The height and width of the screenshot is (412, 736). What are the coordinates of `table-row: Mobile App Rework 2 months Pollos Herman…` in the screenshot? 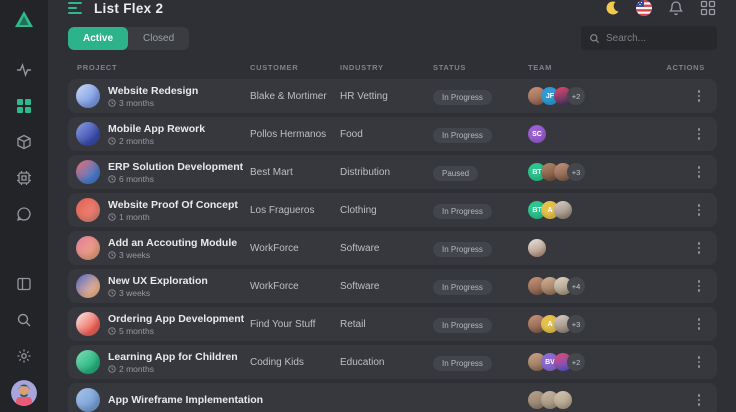 It's located at (392, 134).